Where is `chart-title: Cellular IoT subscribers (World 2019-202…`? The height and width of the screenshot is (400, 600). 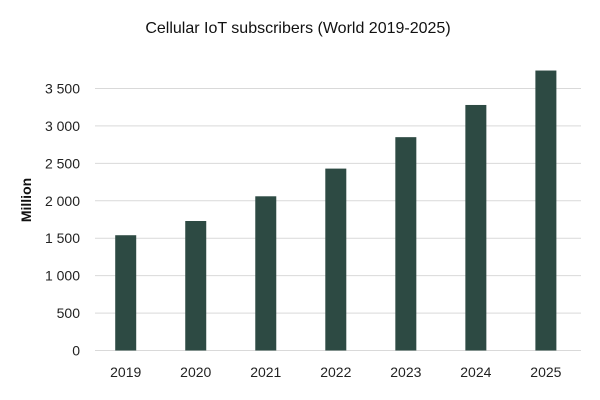 chart-title: Cellular IoT subscribers (World 2019-202… is located at coordinates (297, 28).